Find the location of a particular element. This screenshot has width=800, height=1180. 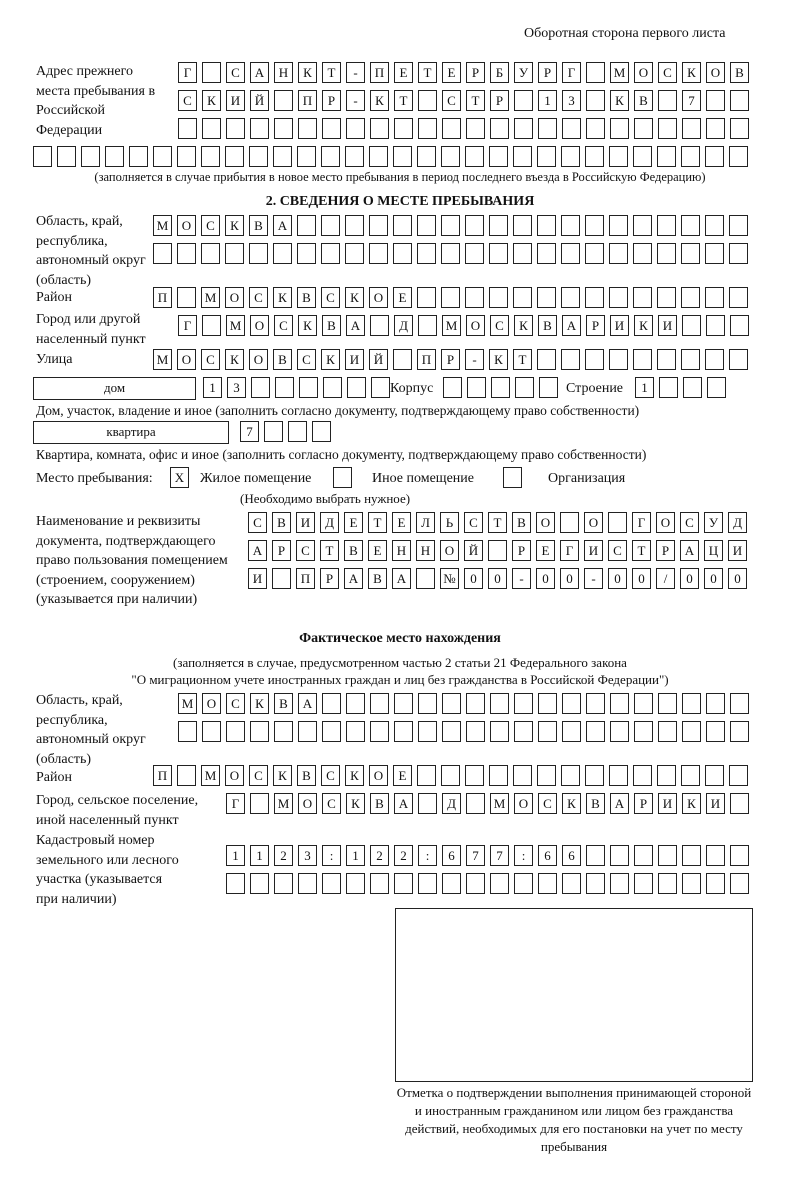

doc-cell: В is located at coordinates (521, 522).